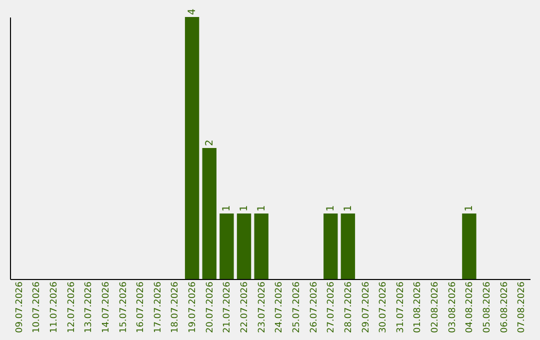  What do you see at coordinates (37, 307) in the screenshot?
I see `x-tick-label: 10.07.2026` at bounding box center [37, 307].